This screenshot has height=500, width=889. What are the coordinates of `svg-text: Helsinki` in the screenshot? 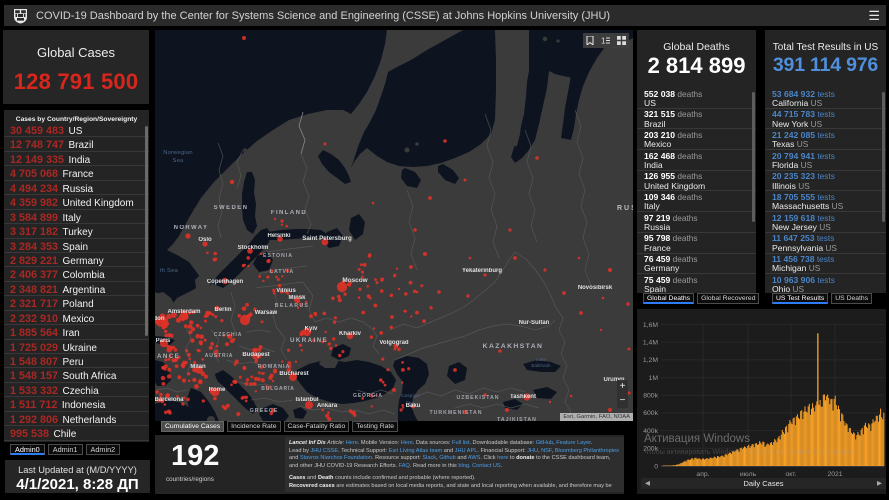 It's located at (278, 236).